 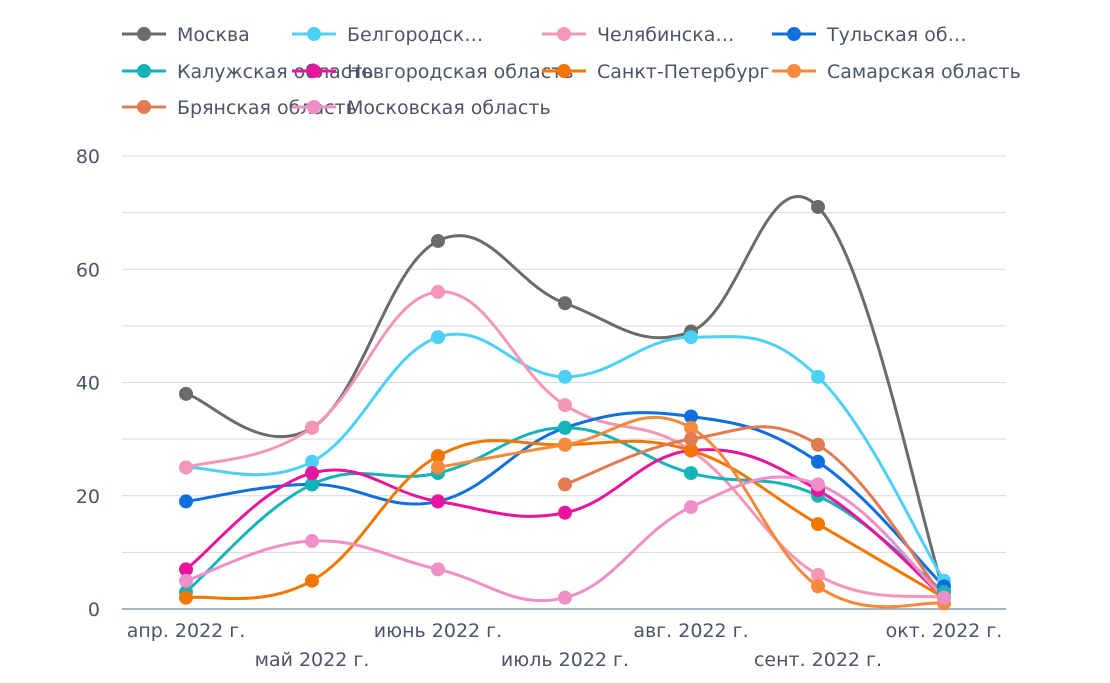 I want to click on x-tick-label: сент. 2022 г., so click(x=818, y=660).